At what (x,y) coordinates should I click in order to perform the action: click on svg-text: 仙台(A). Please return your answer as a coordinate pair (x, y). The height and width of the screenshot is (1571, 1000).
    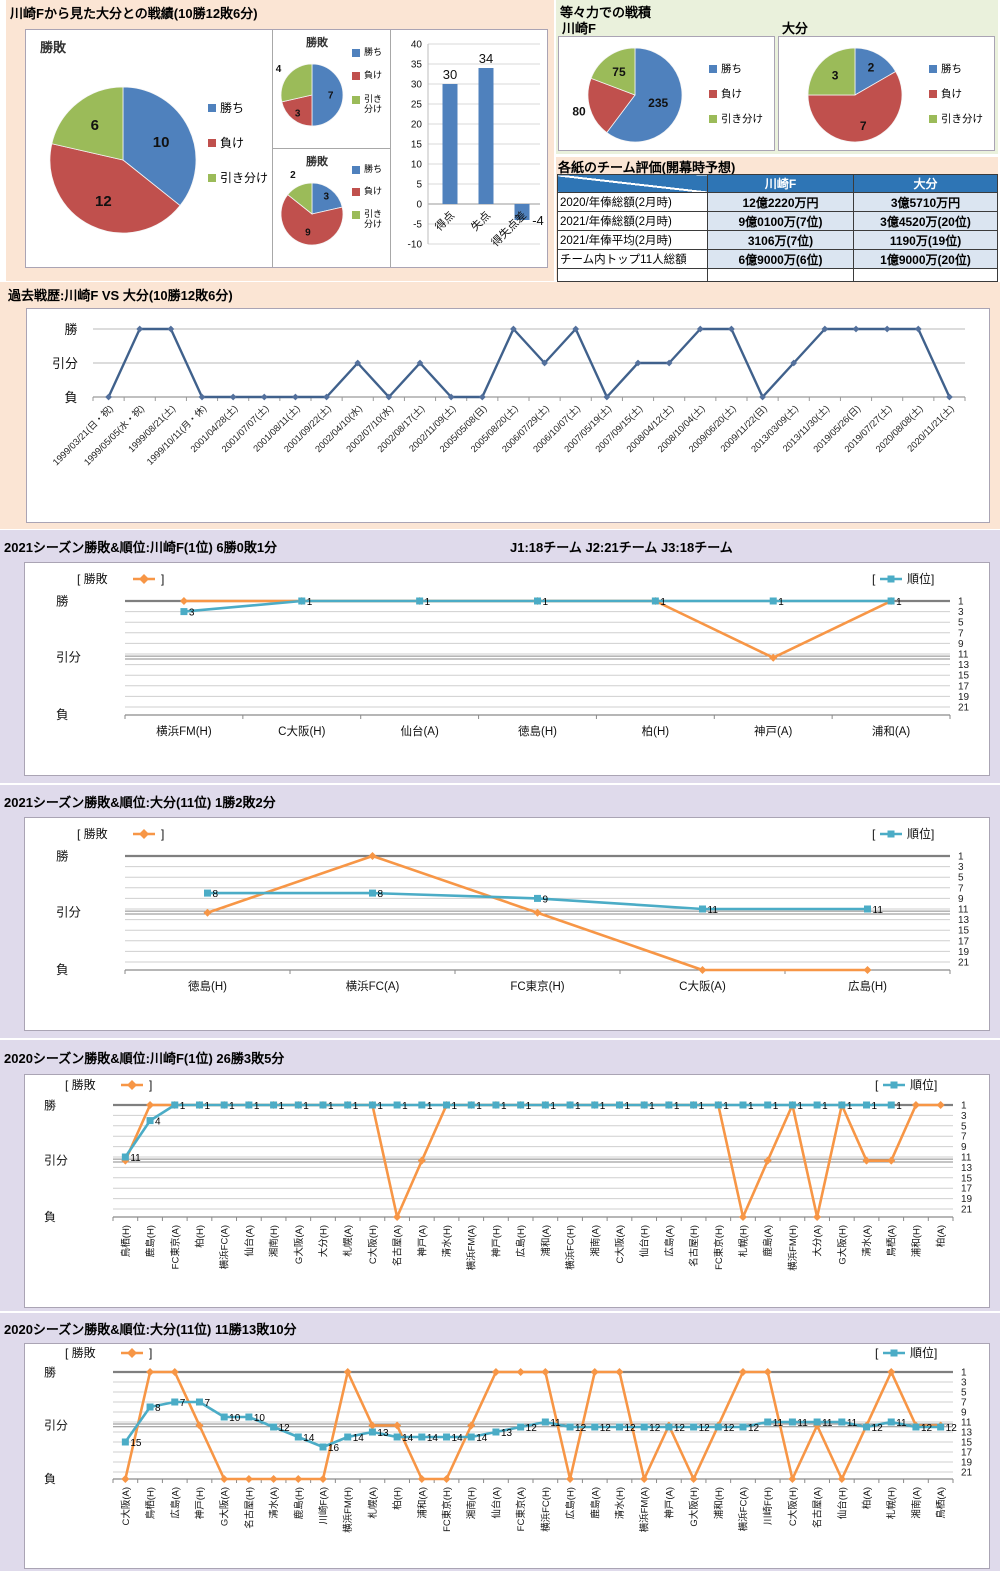
    Looking at the image, I should click on (496, 1503).